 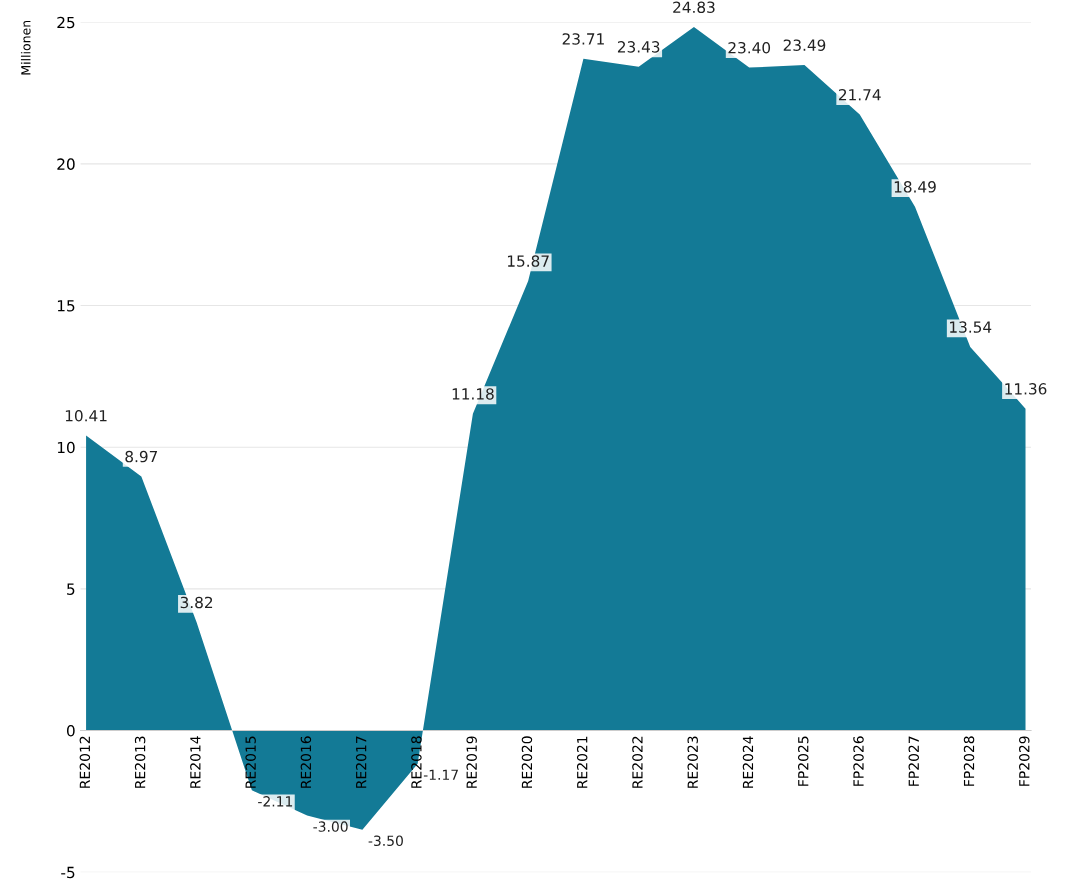 What do you see at coordinates (694, 7) in the screenshot?
I see `data-label: 24.83` at bounding box center [694, 7].